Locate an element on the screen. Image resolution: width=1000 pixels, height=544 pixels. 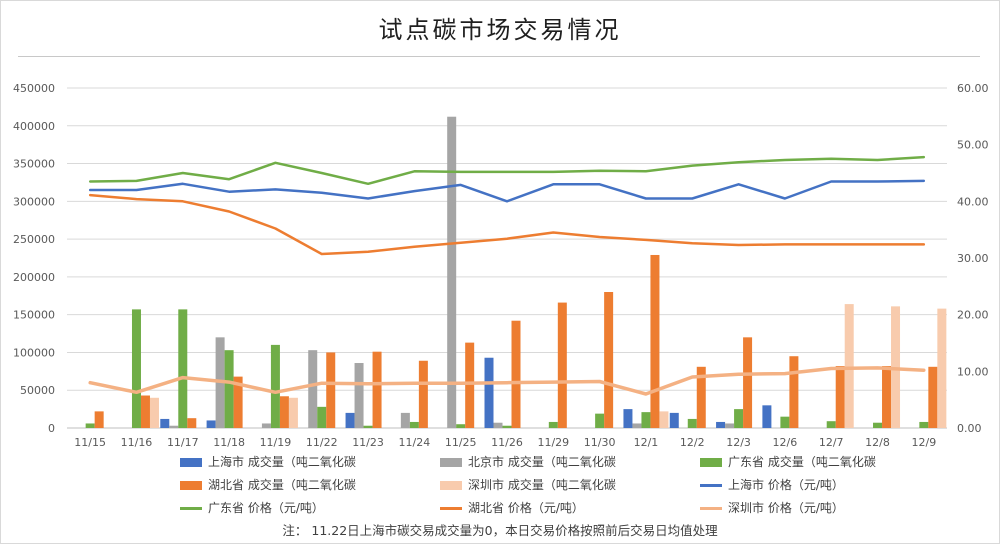
y-tick-label: 200000 is located at coordinates (34, 277).